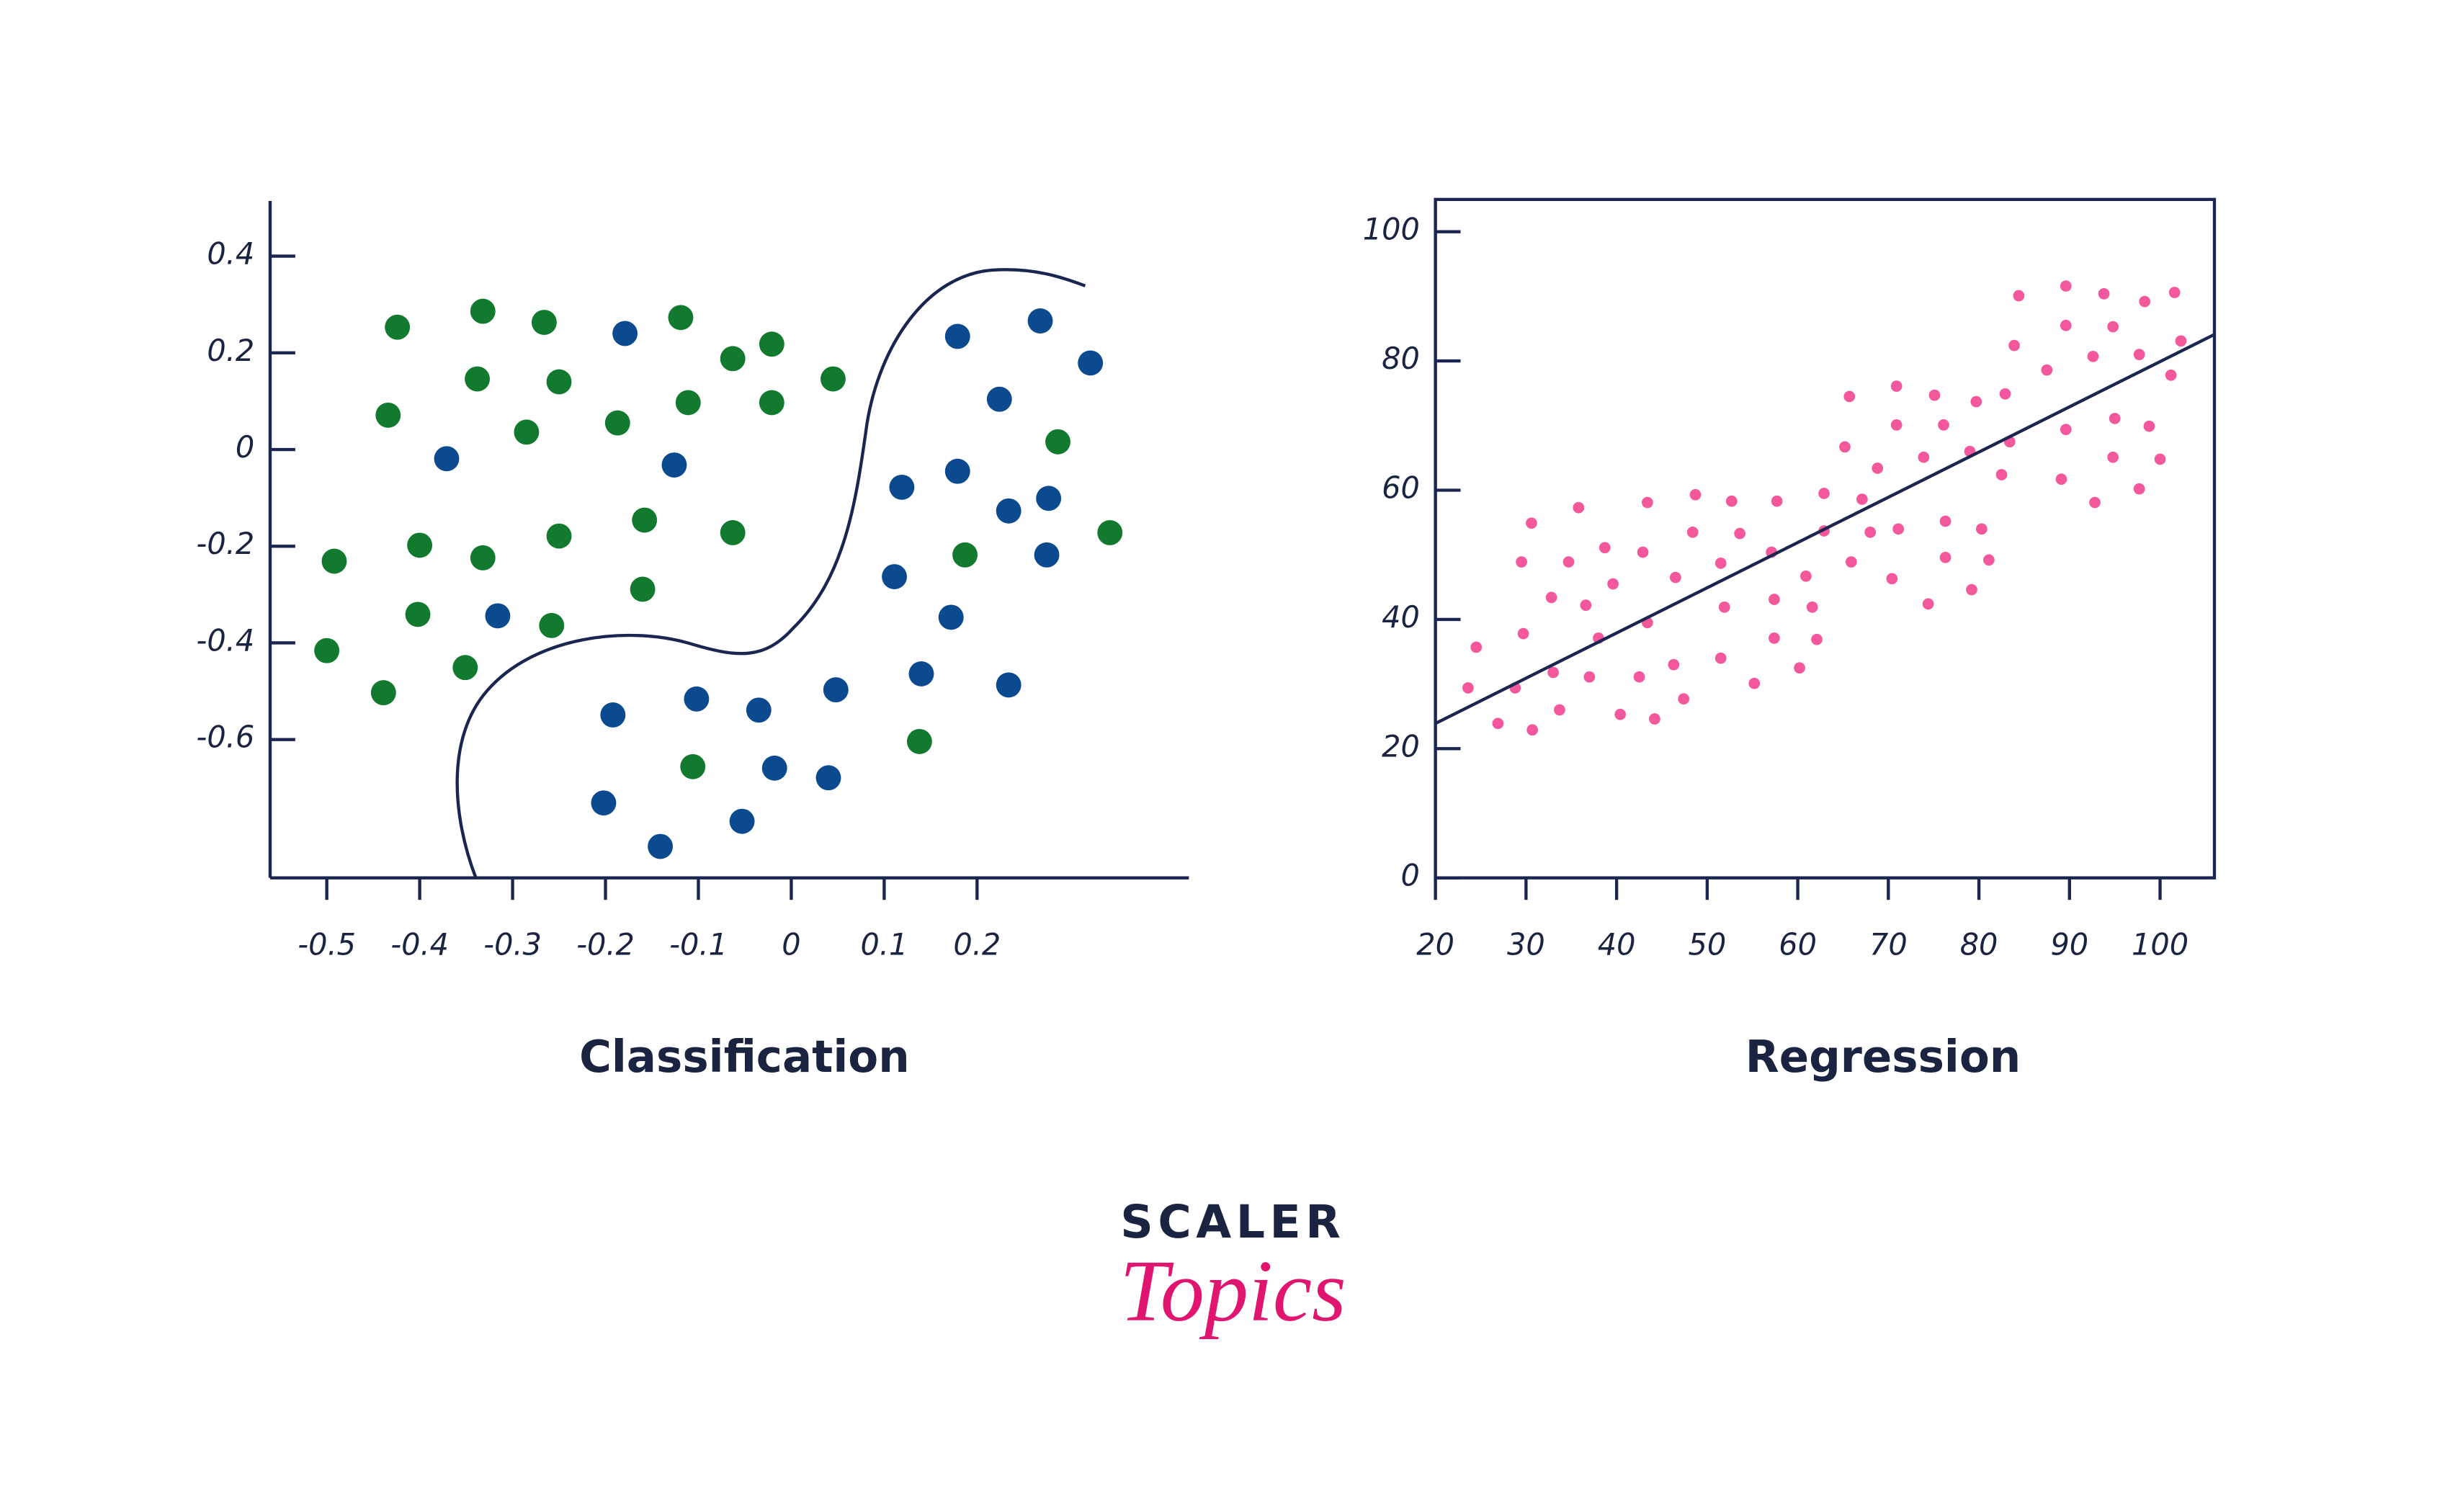 This screenshot has width=2450, height=1512. What do you see at coordinates (231, 351) in the screenshot?
I see `y-tick-label: 0.2` at bounding box center [231, 351].